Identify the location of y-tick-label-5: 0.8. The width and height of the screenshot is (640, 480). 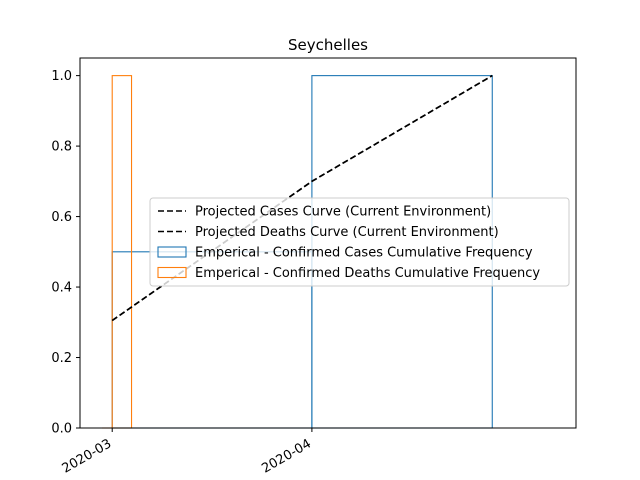
(61, 147).